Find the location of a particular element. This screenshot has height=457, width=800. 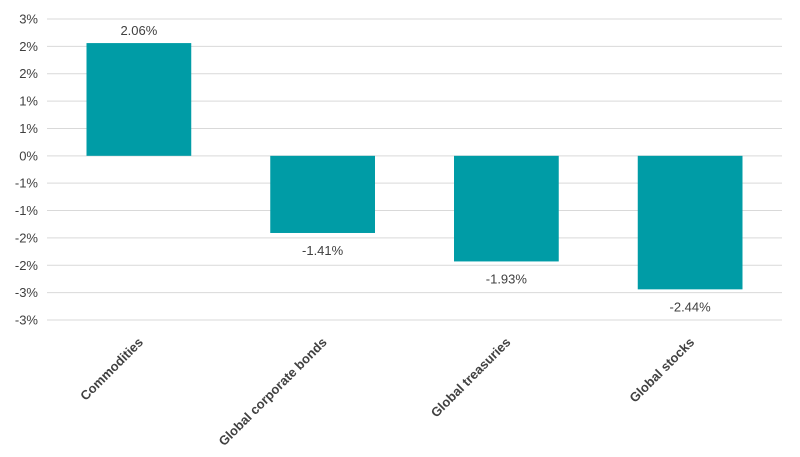

data-label: -2.44% is located at coordinates (691, 306).